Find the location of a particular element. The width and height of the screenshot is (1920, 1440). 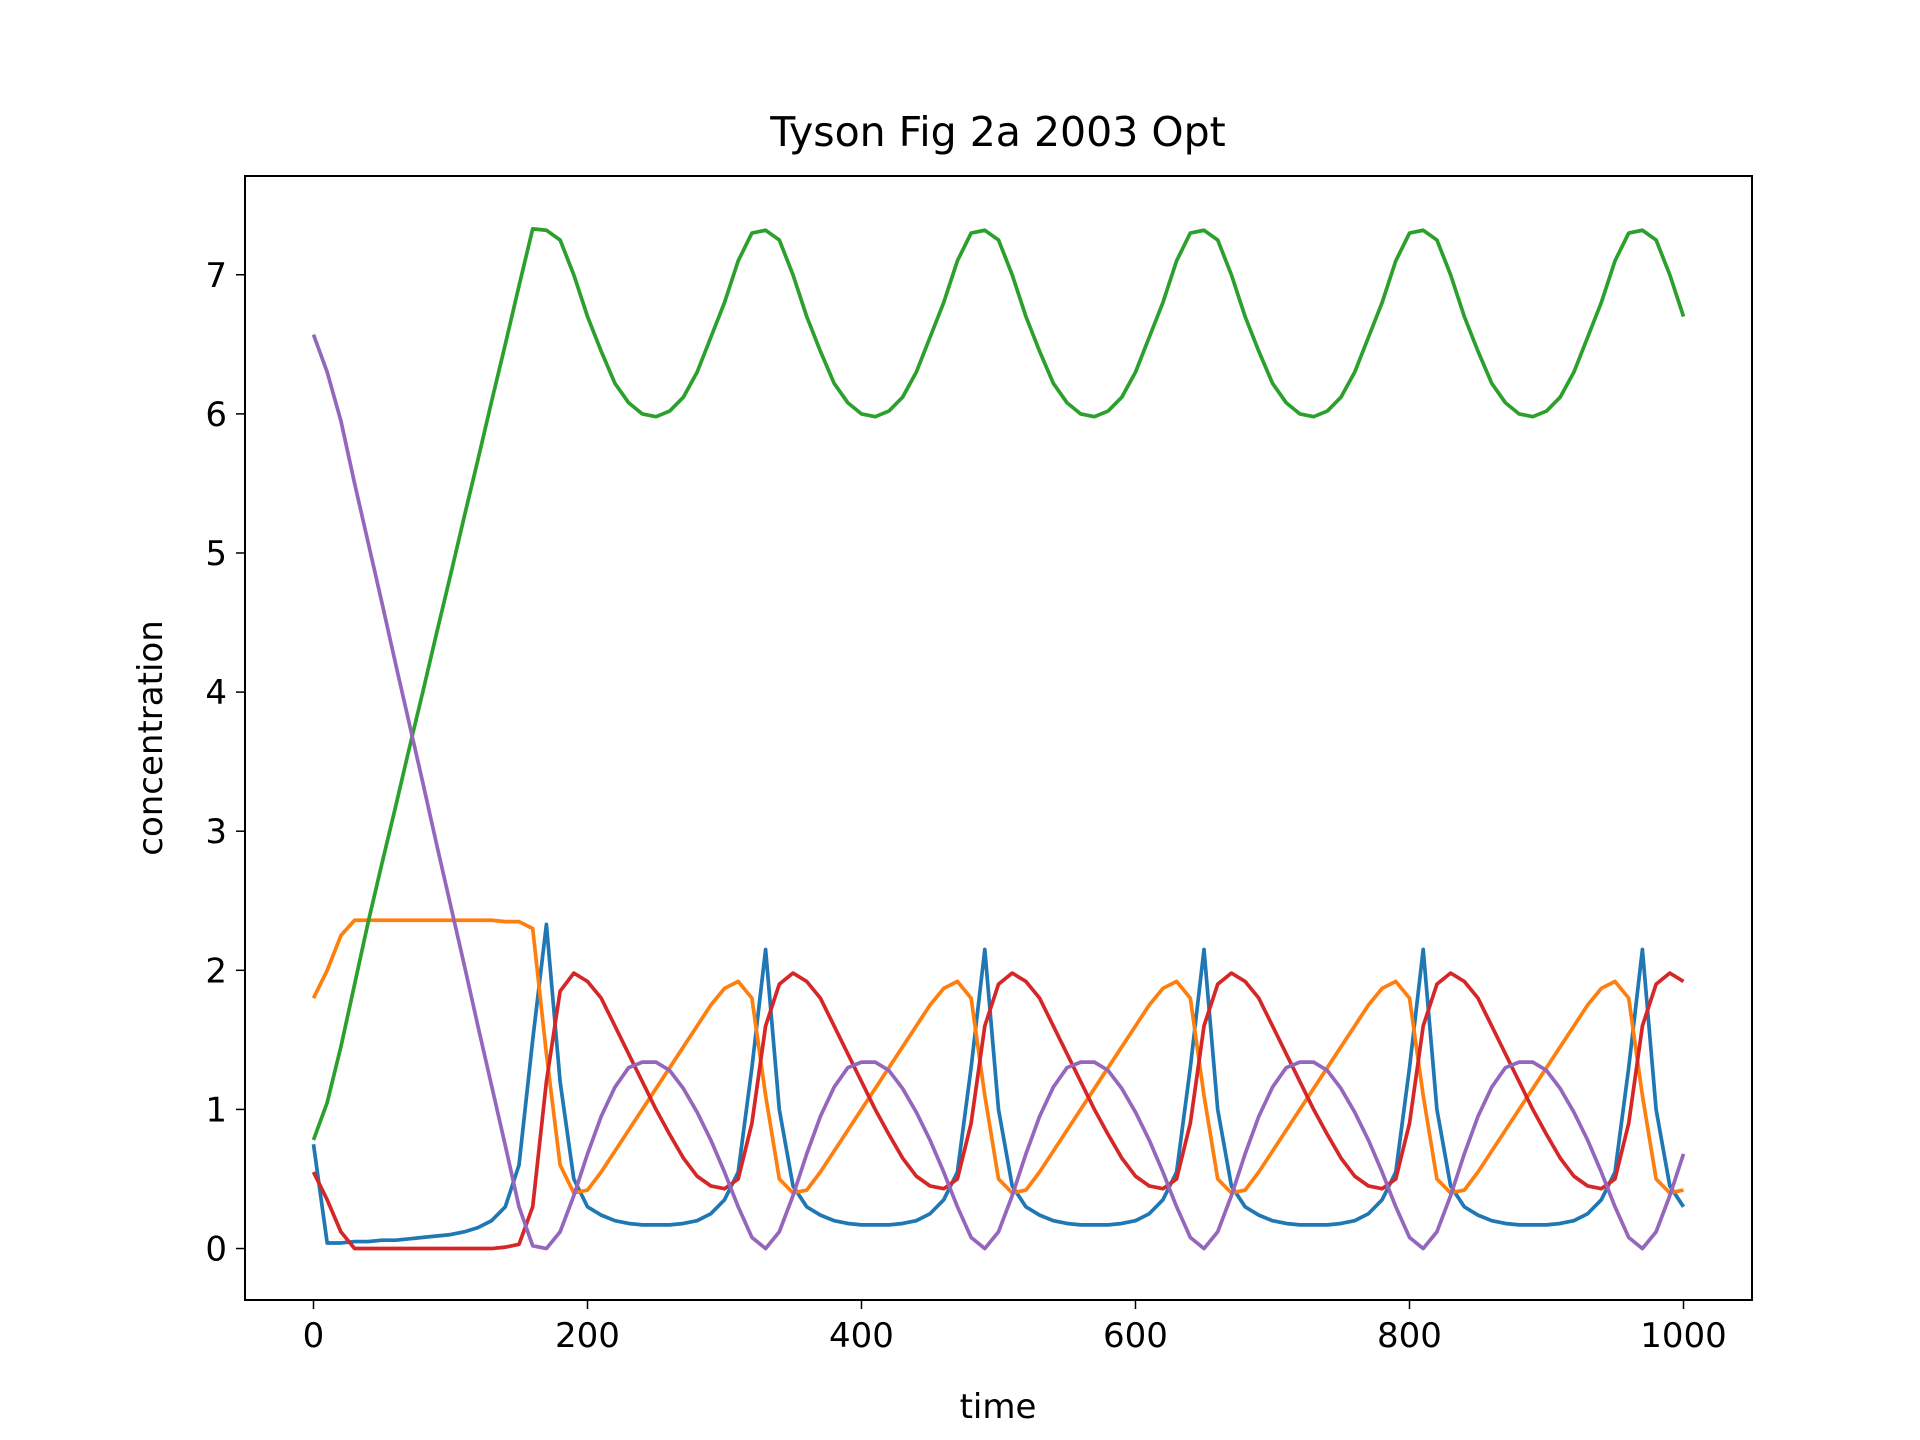

chart-title: Tyson Fig 2a 2003 Opt is located at coordinates (997, 132).